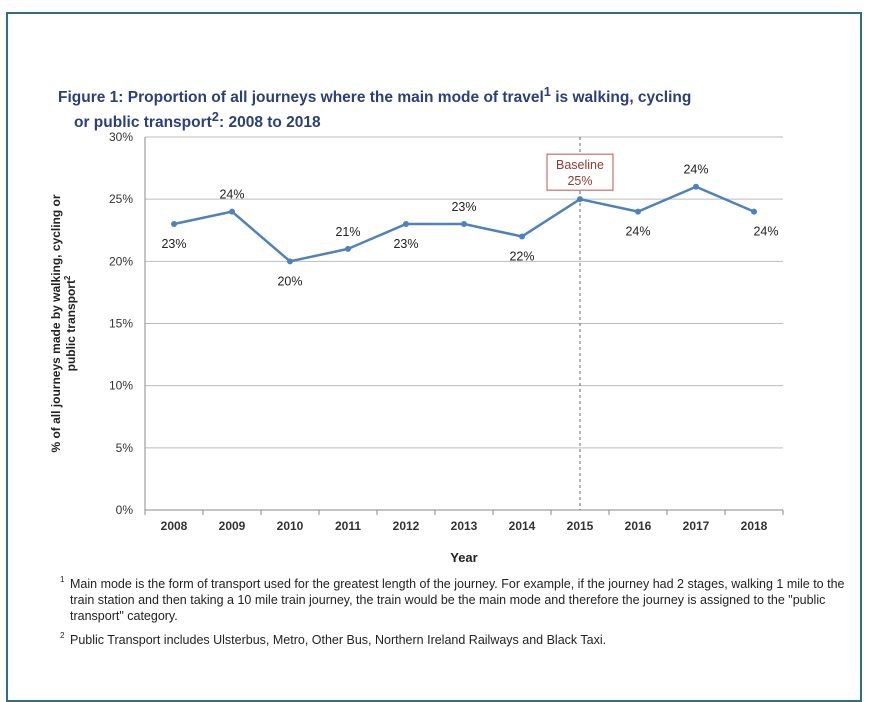  What do you see at coordinates (347, 232) in the screenshot?
I see `data-label: 21%` at bounding box center [347, 232].